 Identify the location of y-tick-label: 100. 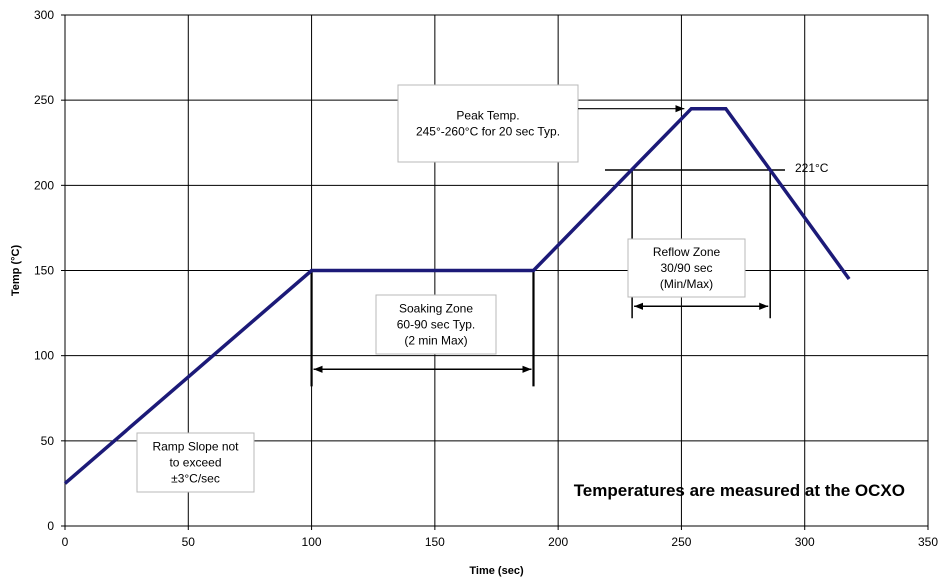
(44, 356).